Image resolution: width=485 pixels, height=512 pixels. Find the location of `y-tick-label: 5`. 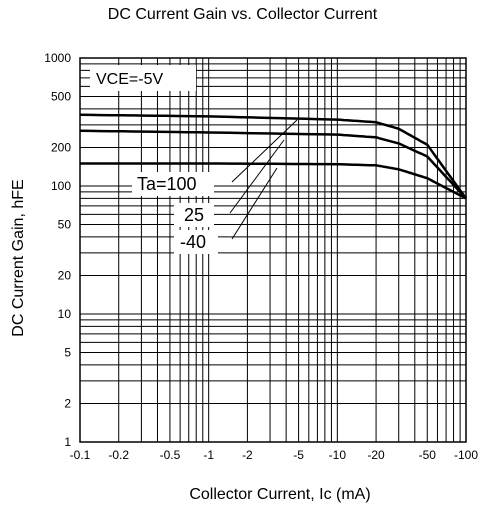

y-tick-label: 5 is located at coordinates (67, 353).